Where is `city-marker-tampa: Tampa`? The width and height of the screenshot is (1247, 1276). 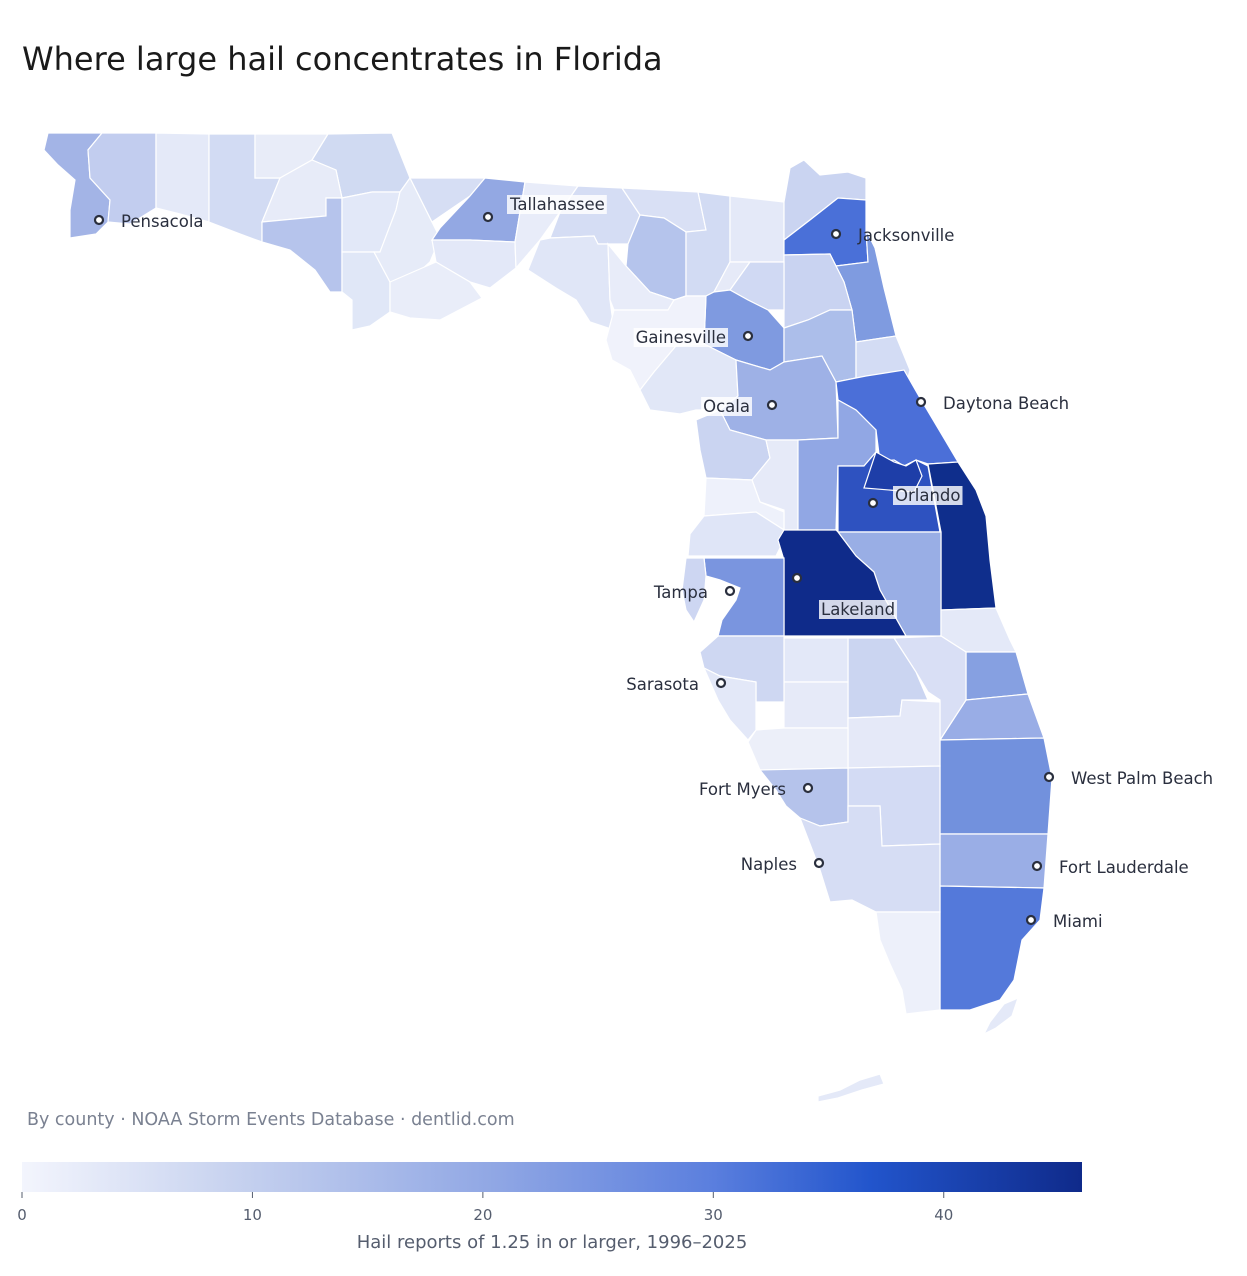 city-marker-tampa: Tampa is located at coordinates (694, 592).